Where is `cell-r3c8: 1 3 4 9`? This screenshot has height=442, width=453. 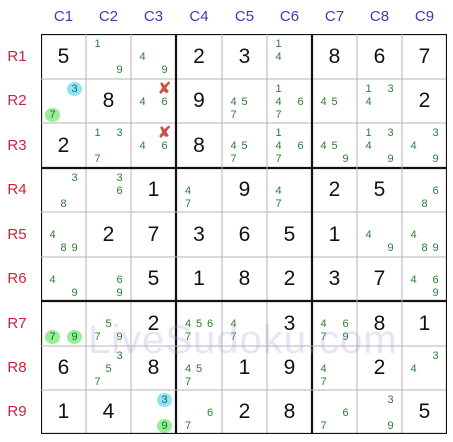 cell-r3c8: 1 3 4 9 is located at coordinates (379, 145).